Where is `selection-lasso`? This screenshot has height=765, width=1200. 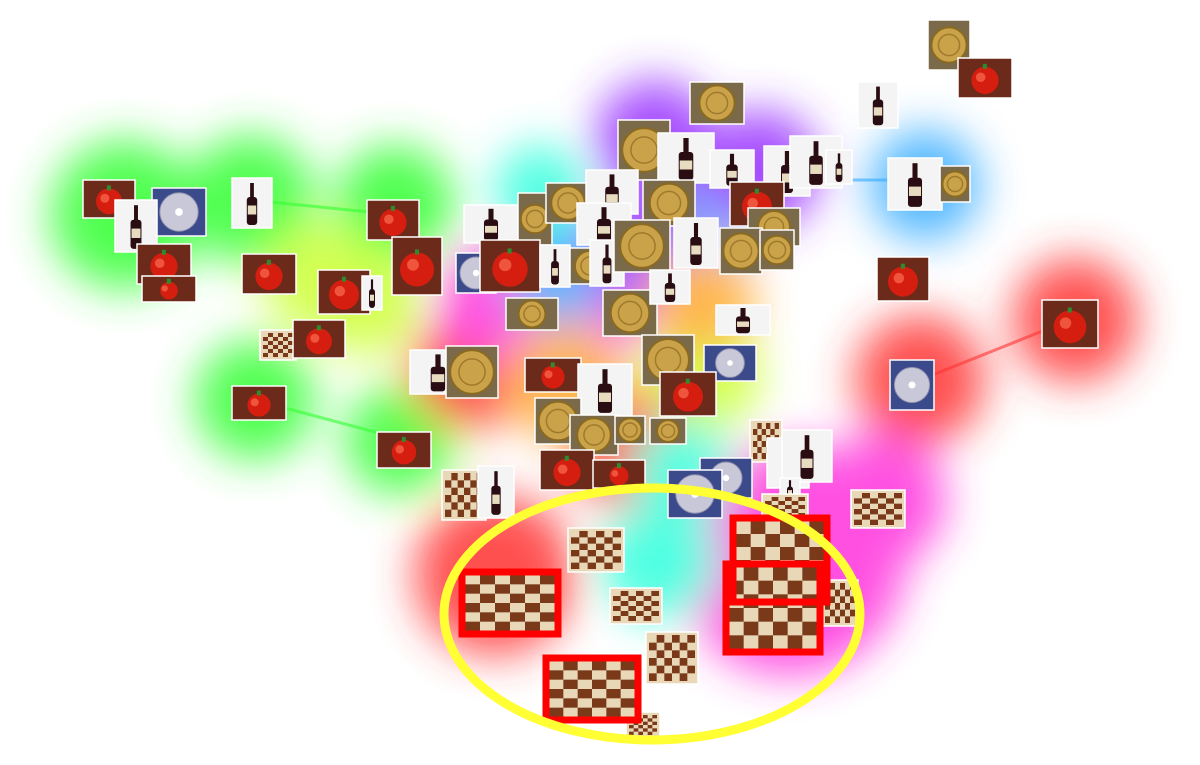 selection-lasso is located at coordinates (652, 614).